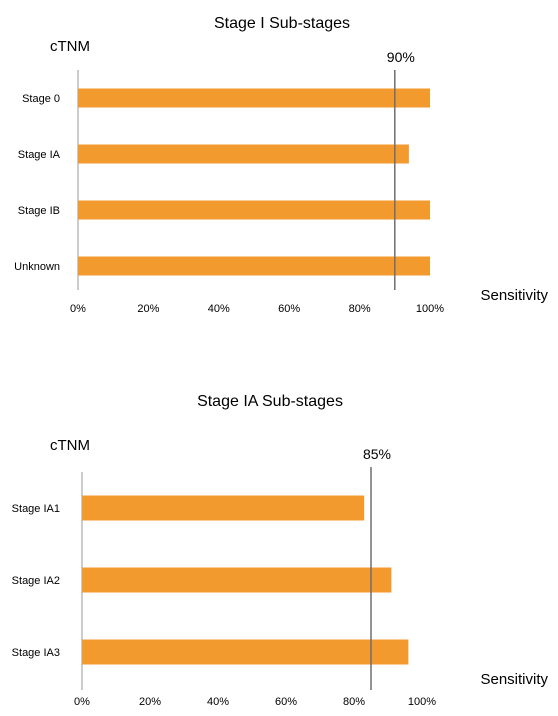 This screenshot has width=558, height=716. What do you see at coordinates (223, 508) in the screenshot?
I see `chart2-bar-stage-ia1` at bounding box center [223, 508].